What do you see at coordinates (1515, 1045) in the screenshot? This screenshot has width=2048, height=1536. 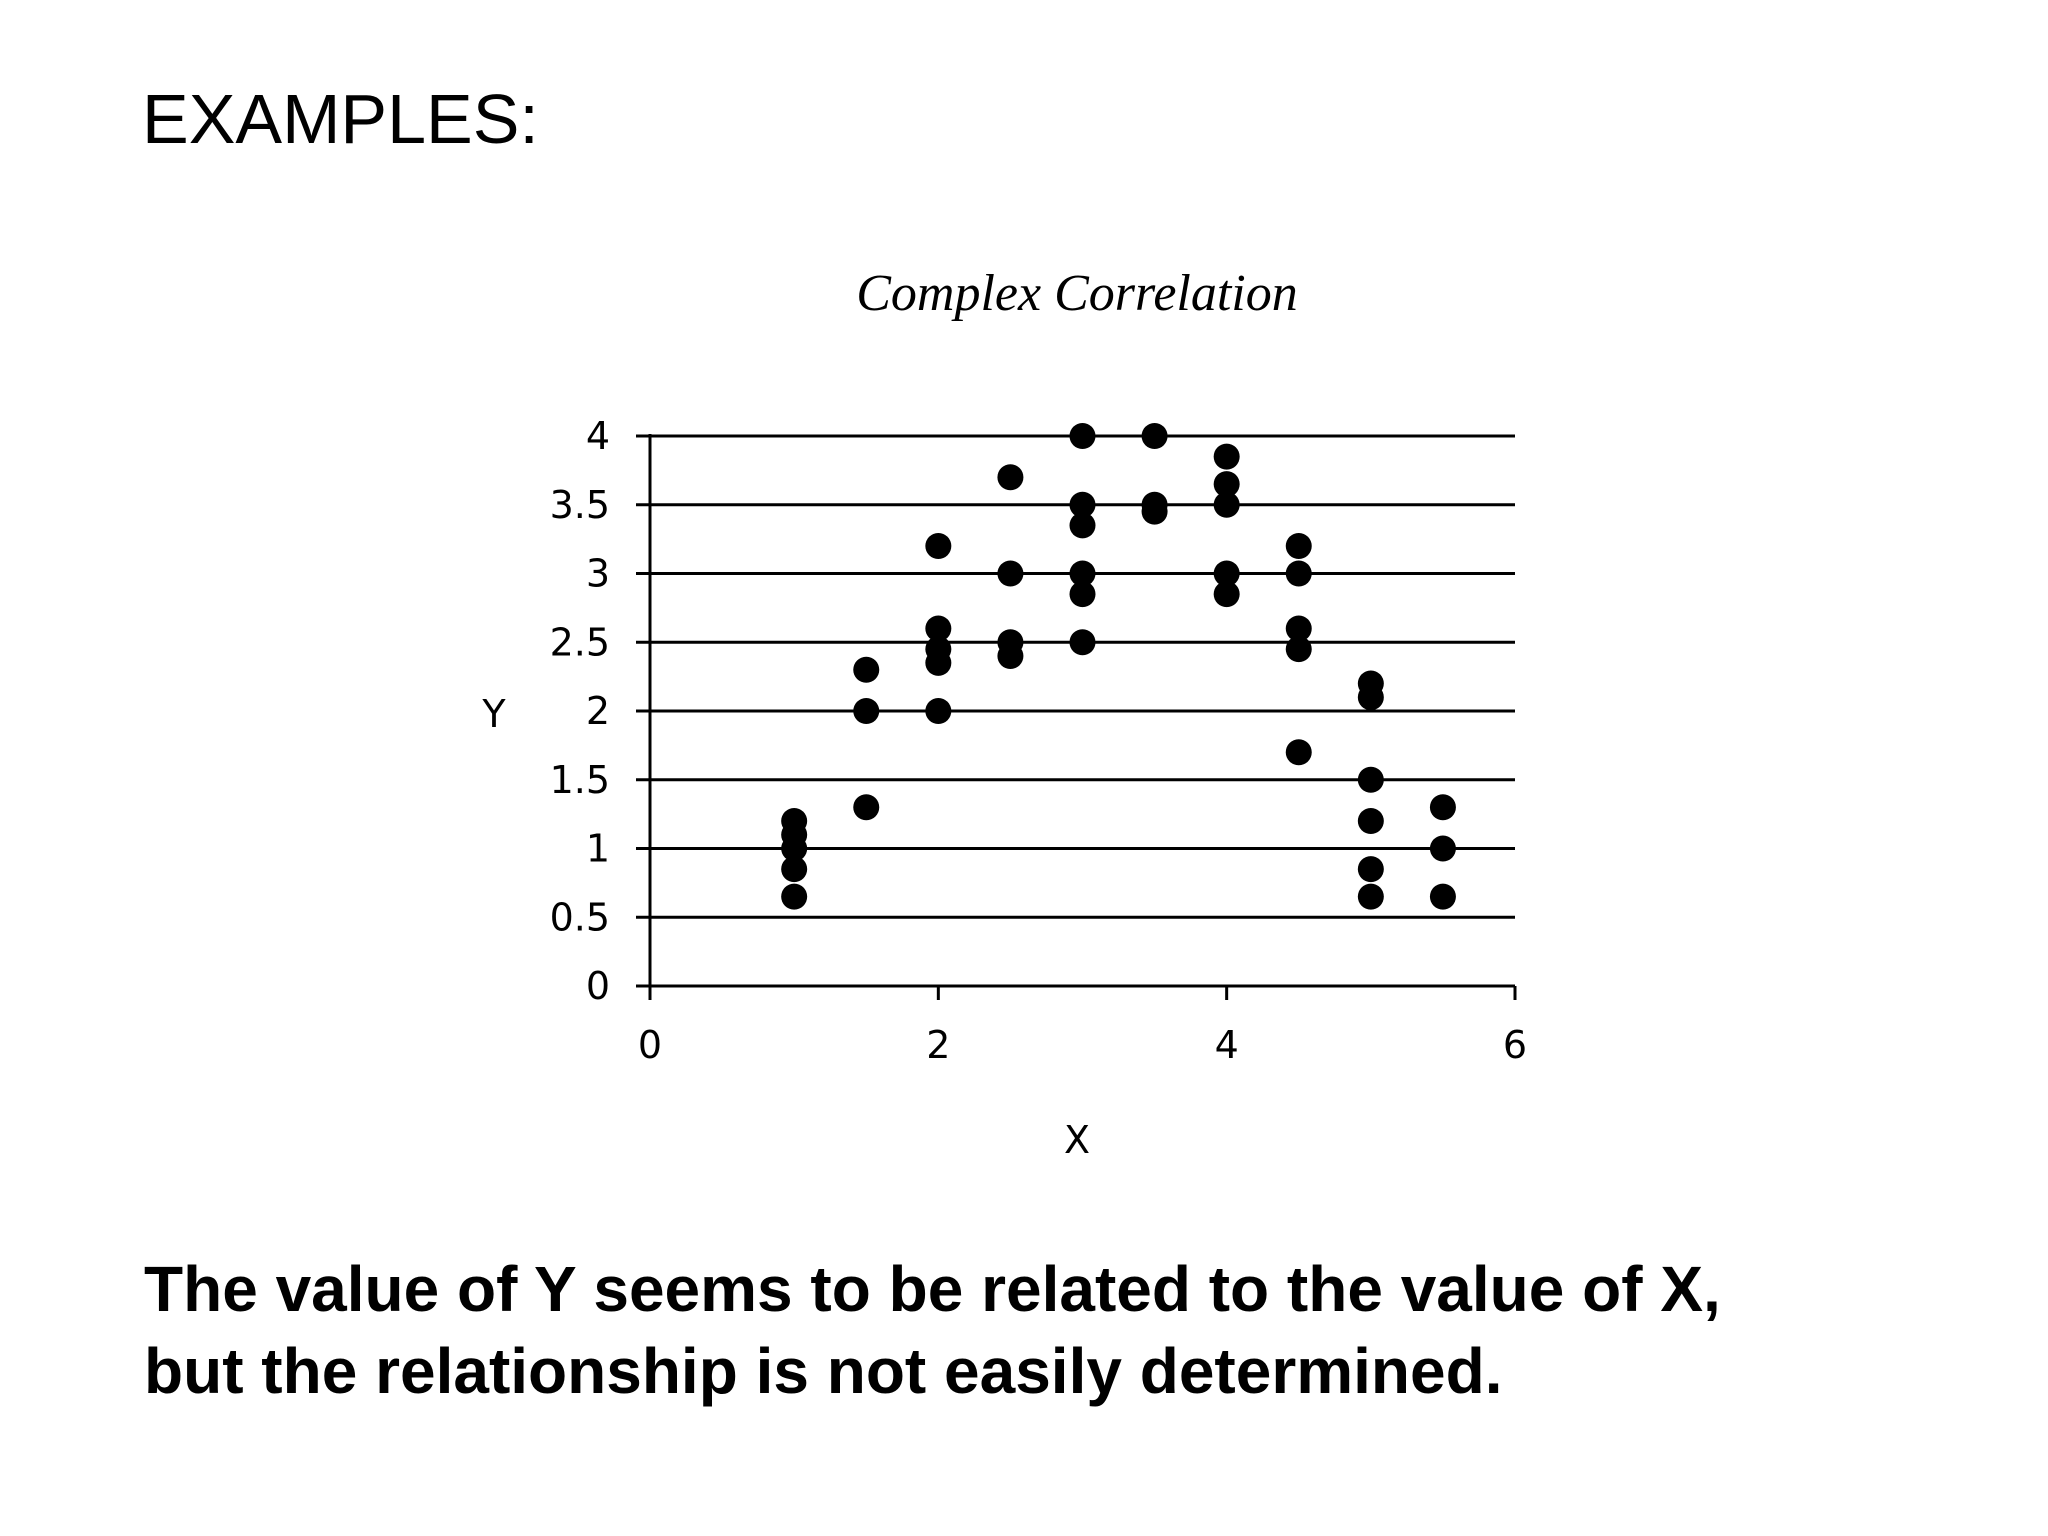 I see `x-tick-label: 6` at bounding box center [1515, 1045].